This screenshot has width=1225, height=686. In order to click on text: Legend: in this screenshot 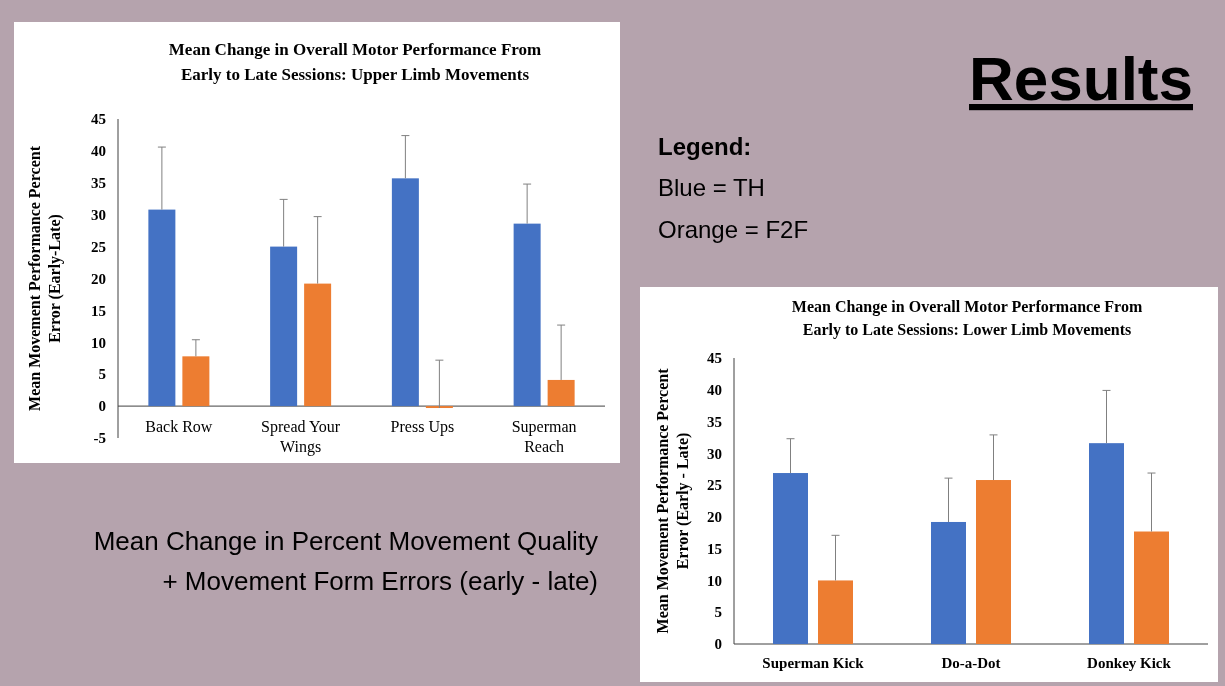, I will do `click(705, 146)`.